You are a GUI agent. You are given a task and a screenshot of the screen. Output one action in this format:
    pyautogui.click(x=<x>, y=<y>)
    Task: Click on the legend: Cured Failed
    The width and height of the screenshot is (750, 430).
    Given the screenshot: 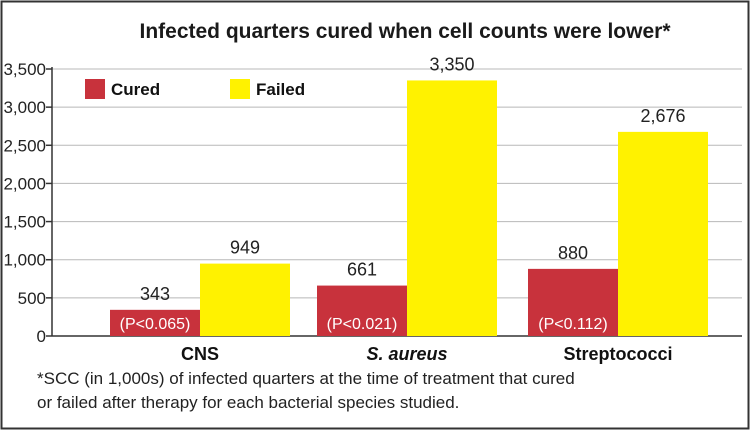 What is the action you would take?
    pyautogui.click(x=195, y=89)
    